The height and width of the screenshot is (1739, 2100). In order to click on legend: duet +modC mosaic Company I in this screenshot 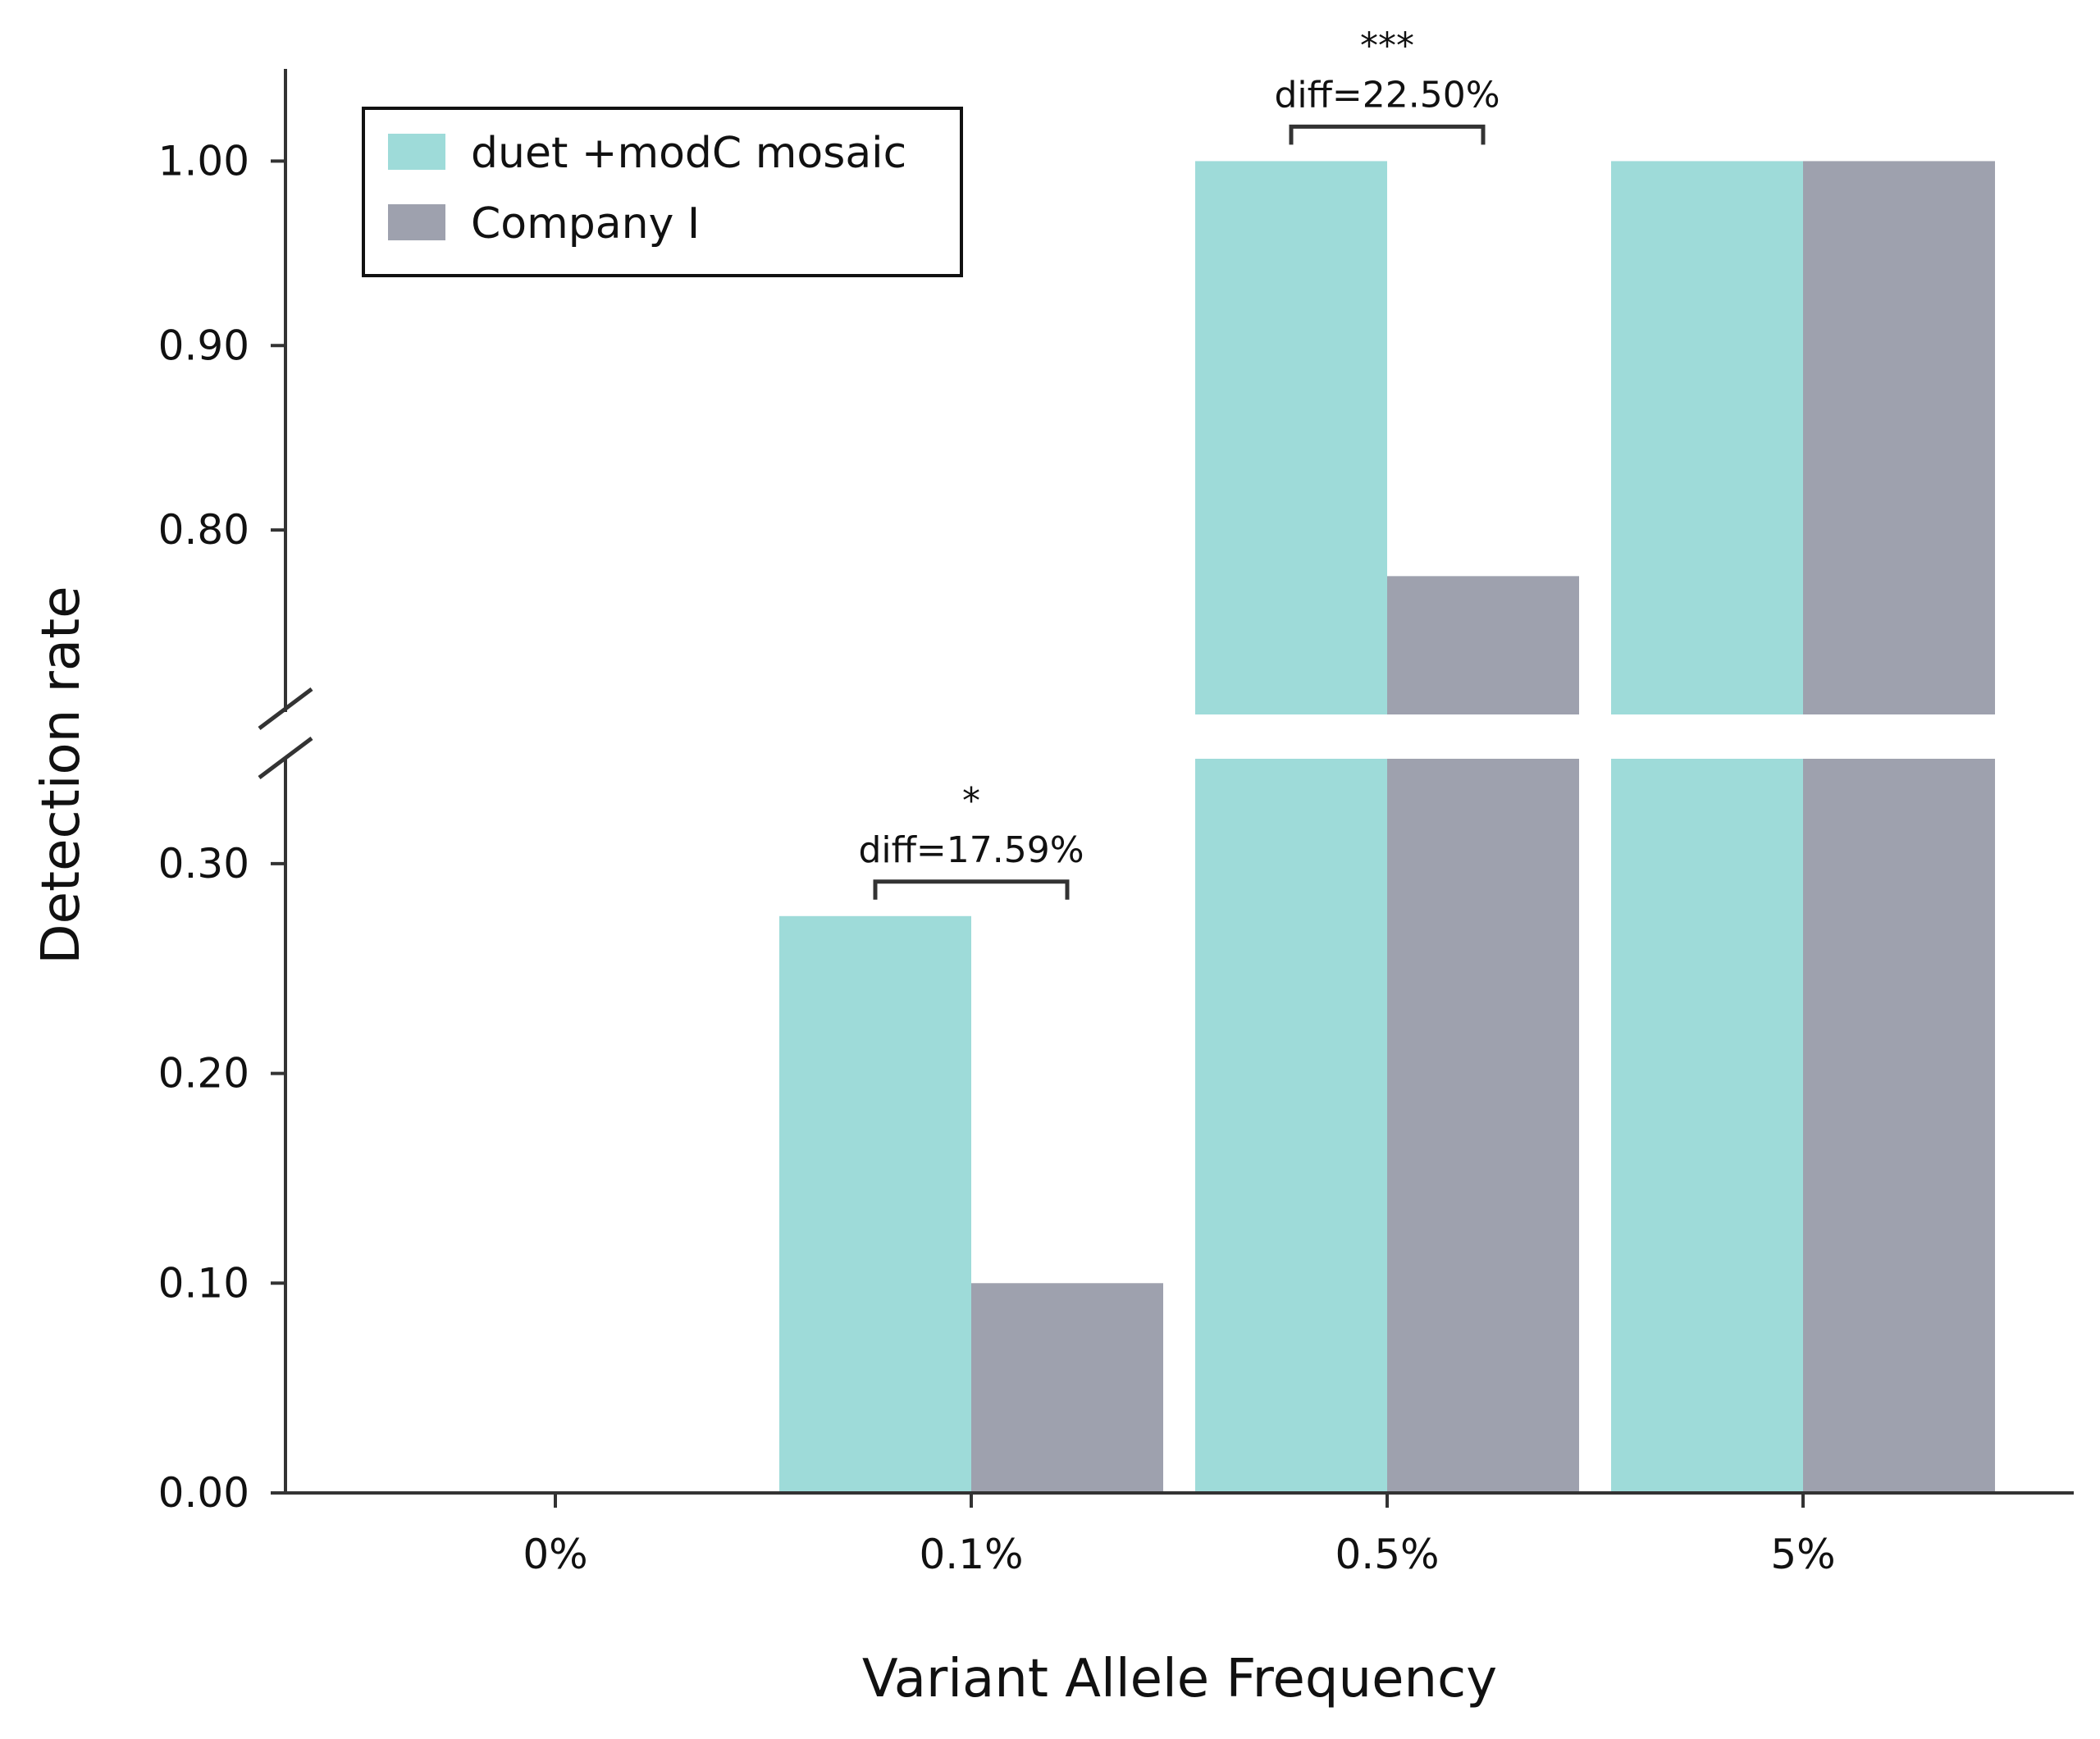, I will do `click(663, 192)`.